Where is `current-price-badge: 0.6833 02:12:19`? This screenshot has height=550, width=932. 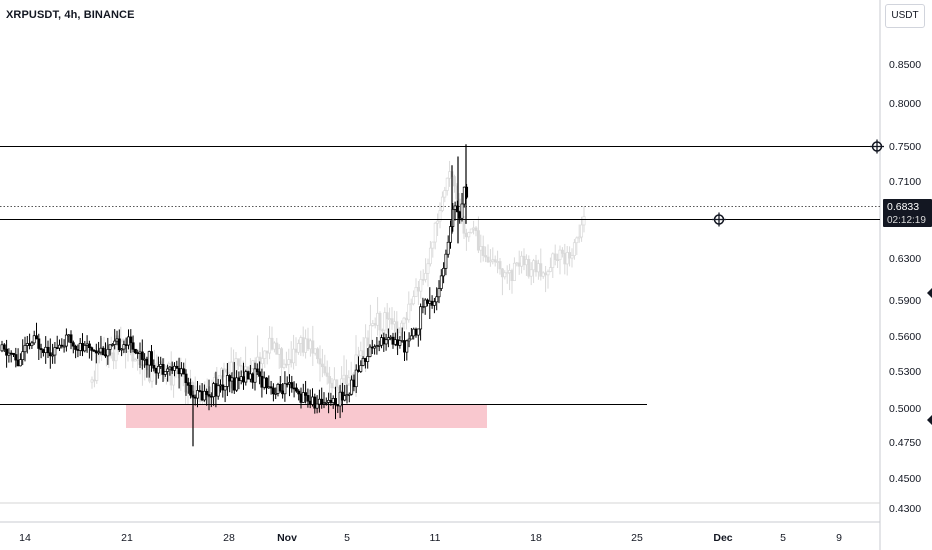
current-price-badge: 0.6833 02:12:19 is located at coordinates (907, 213).